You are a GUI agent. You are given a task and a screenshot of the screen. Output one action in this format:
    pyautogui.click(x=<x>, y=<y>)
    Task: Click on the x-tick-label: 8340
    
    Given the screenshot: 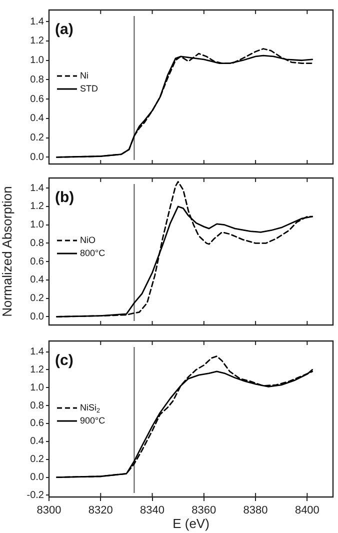 What is the action you would take?
    pyautogui.click(x=152, y=510)
    